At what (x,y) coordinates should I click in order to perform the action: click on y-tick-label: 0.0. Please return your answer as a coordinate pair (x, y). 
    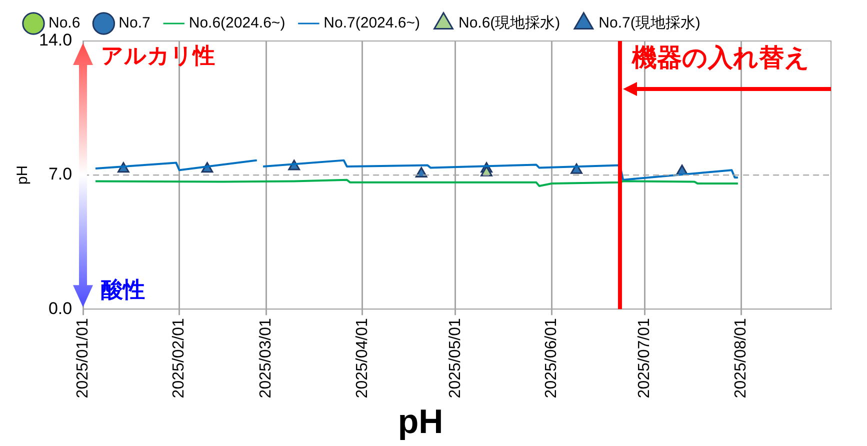
    Looking at the image, I should click on (60, 308).